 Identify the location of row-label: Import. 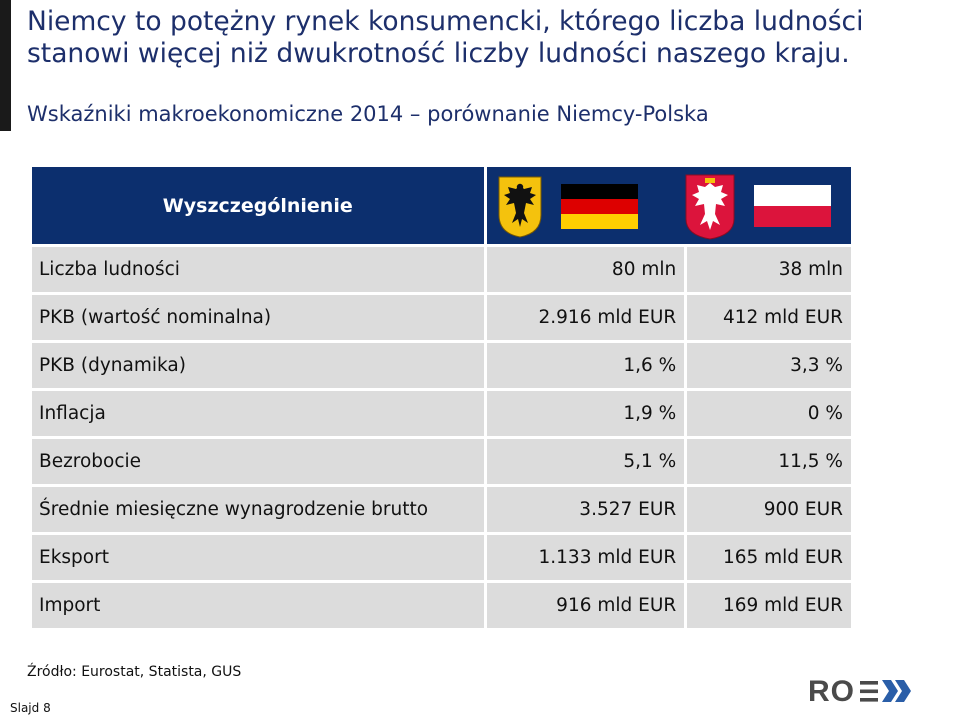
(258, 605).